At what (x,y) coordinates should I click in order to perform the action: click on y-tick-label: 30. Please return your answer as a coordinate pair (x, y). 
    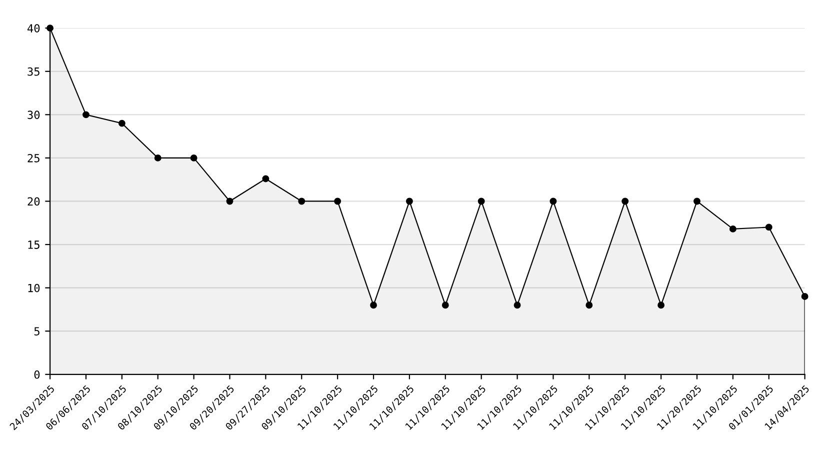
    Looking at the image, I should click on (34, 115).